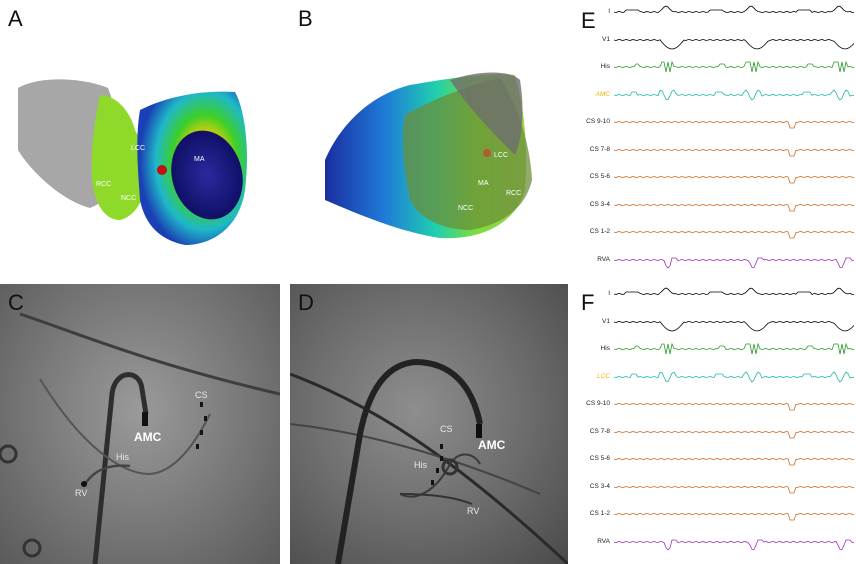 This screenshot has height=564, width=856. Describe the element at coordinates (420, 465) in the screenshot. I see `label-his-d: His` at that location.